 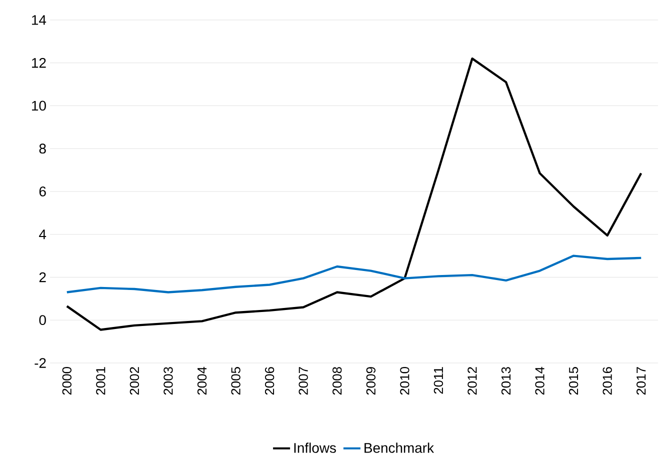 What do you see at coordinates (101, 381) in the screenshot?
I see `x-tick-label: 2001` at bounding box center [101, 381].